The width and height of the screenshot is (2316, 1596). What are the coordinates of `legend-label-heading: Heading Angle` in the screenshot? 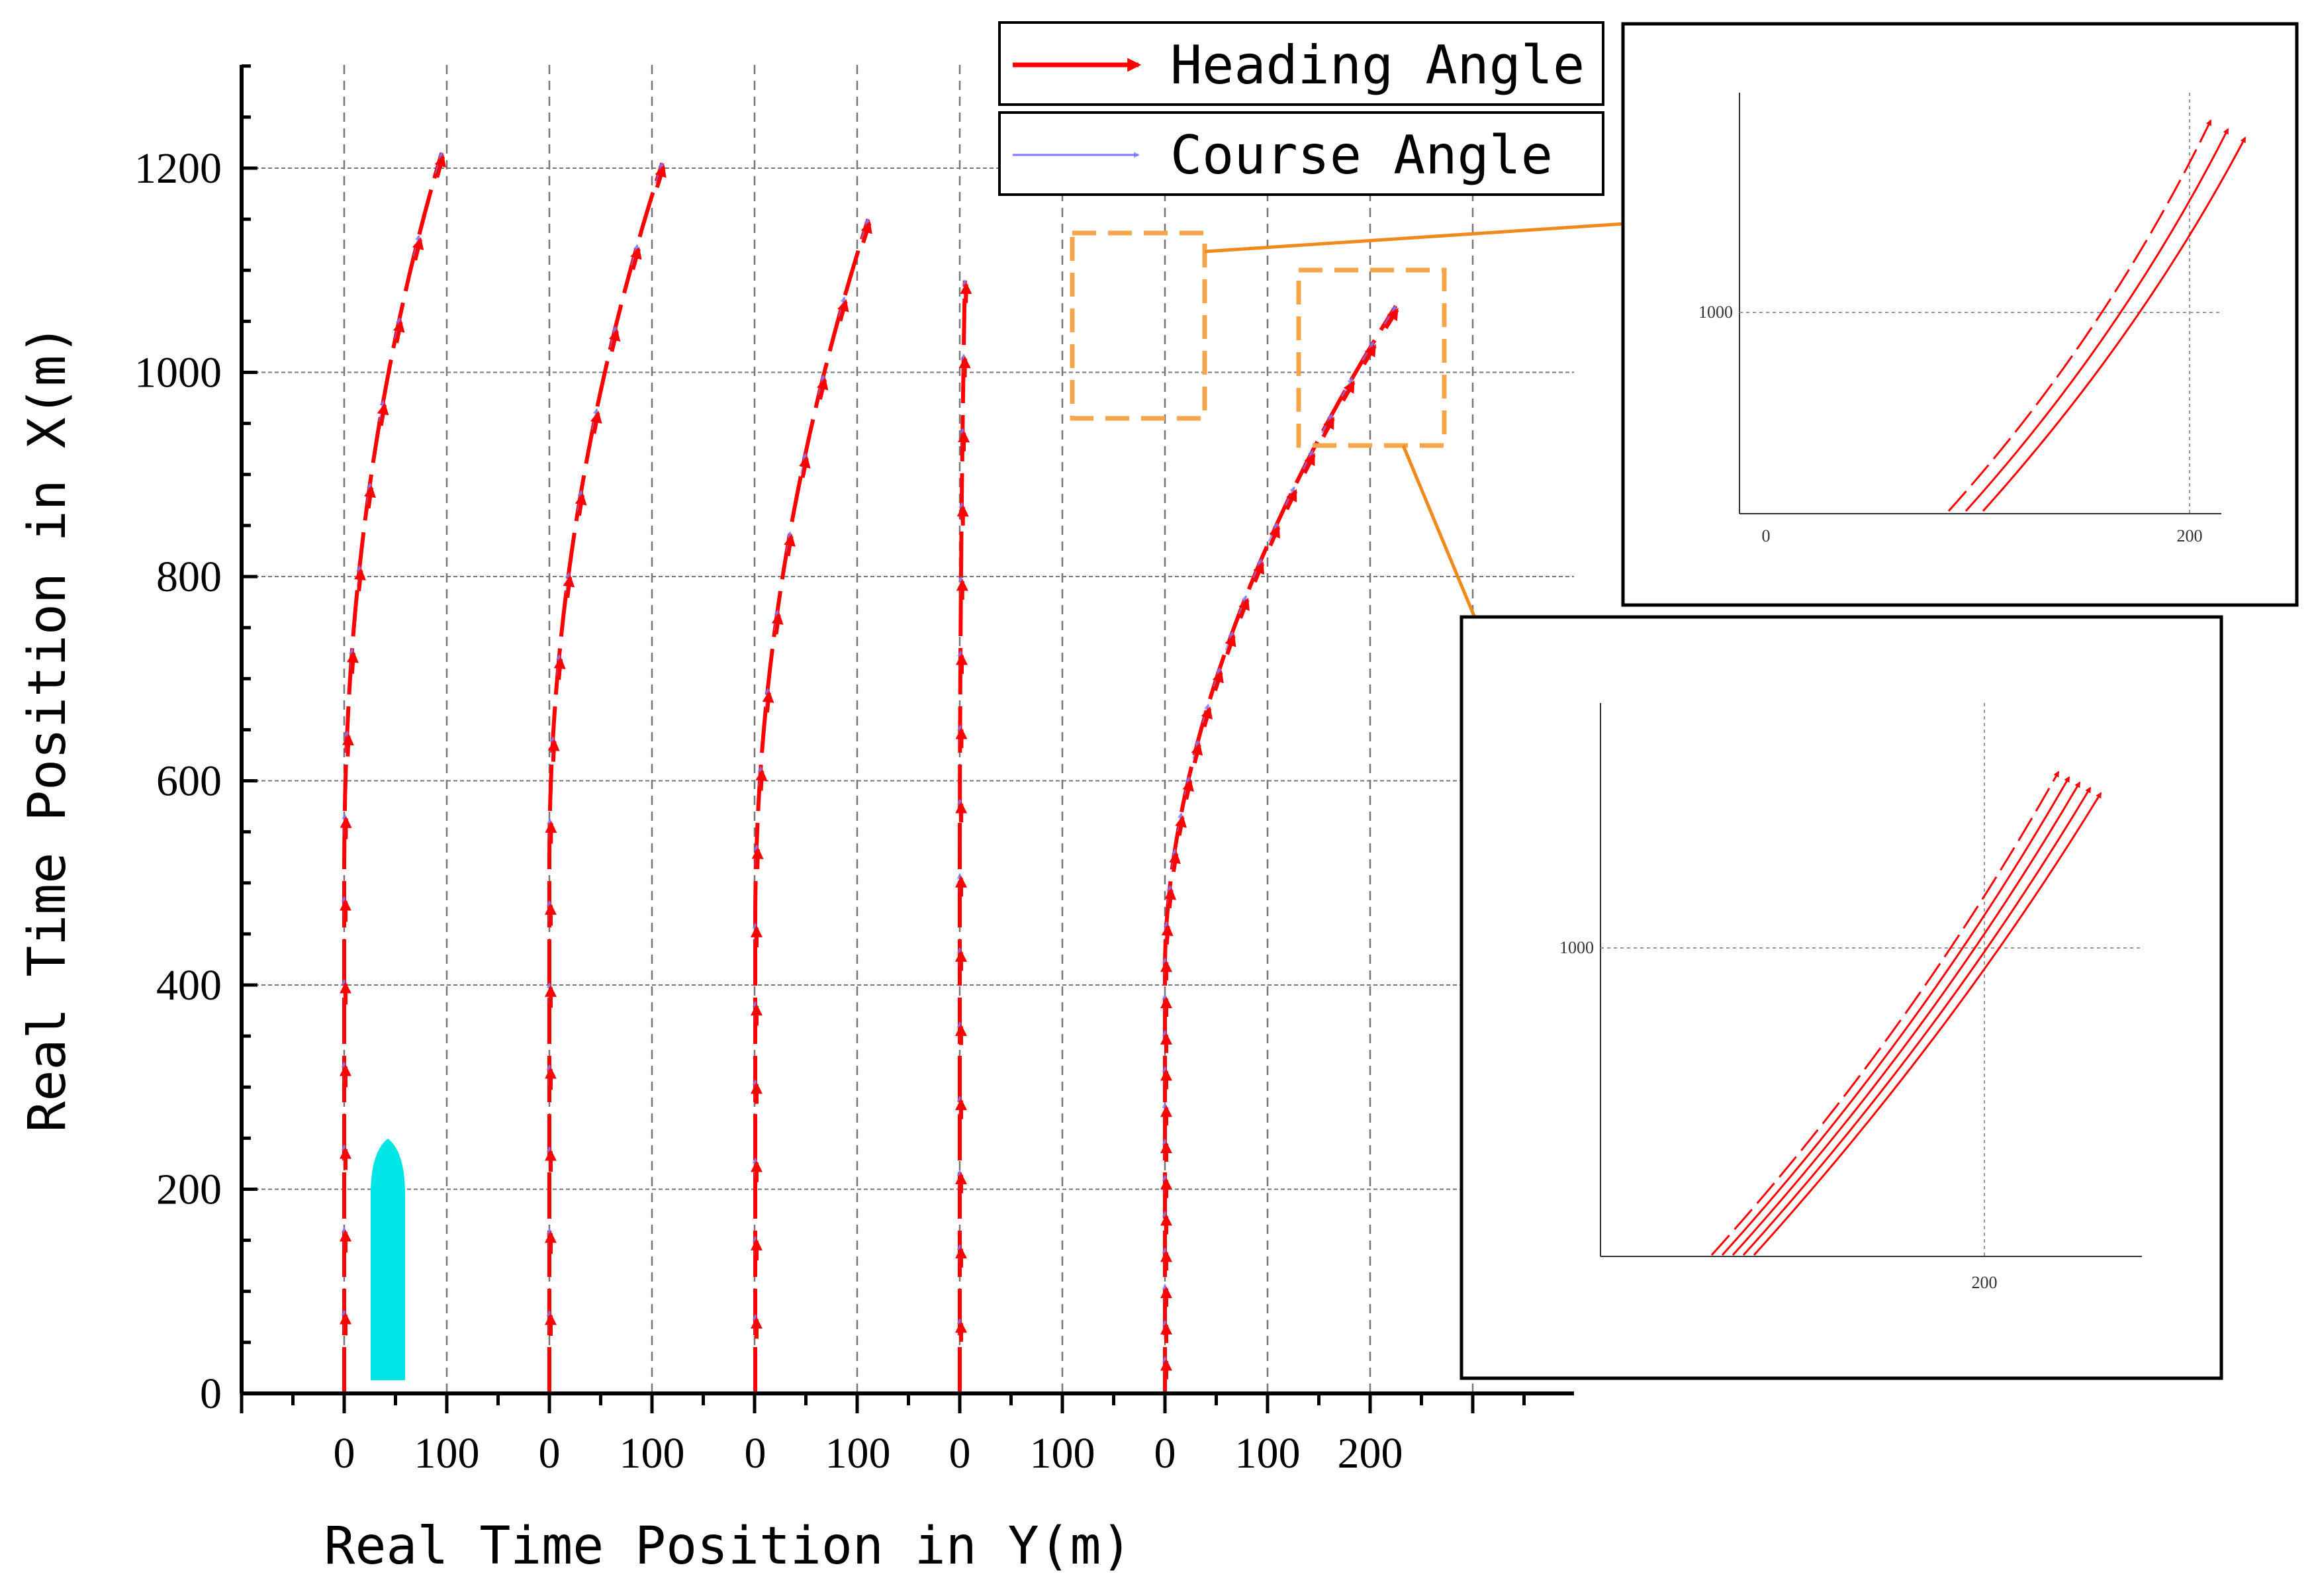 It's located at (1377, 65).